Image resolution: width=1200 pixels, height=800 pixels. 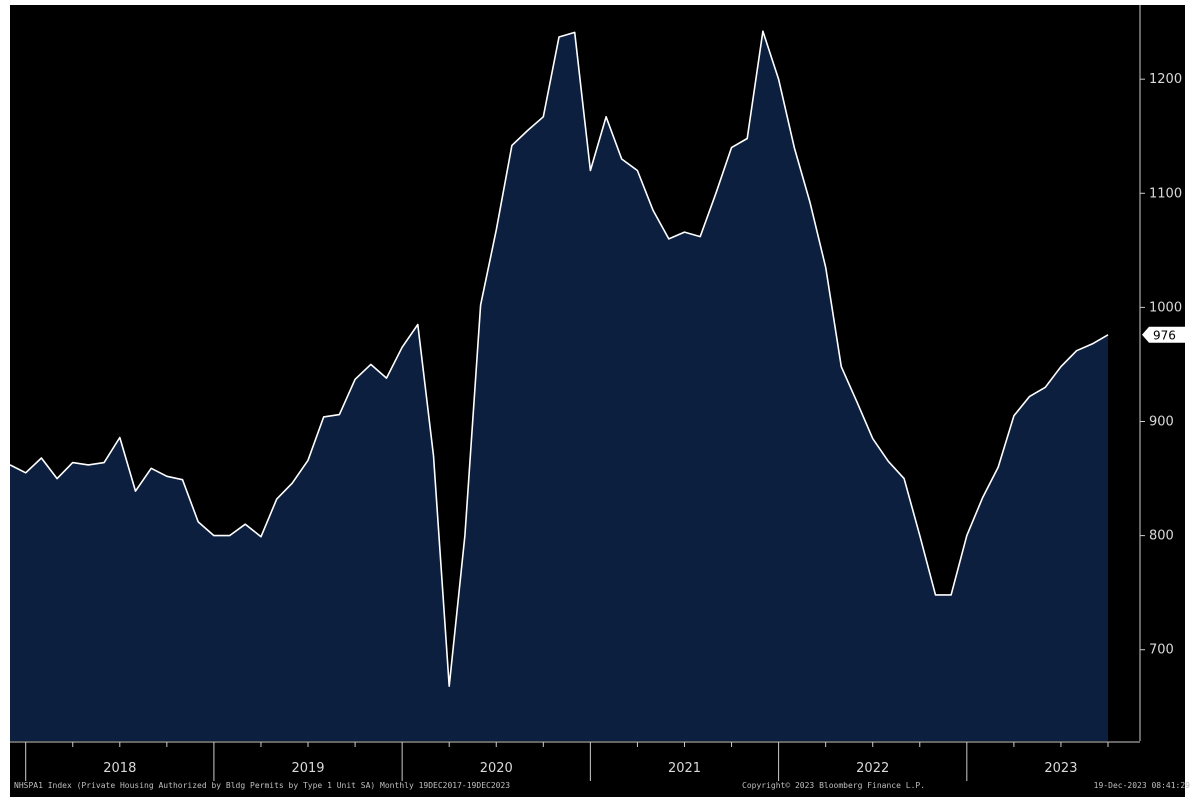 I want to click on y-tick-label: 900, so click(x=1161, y=421).